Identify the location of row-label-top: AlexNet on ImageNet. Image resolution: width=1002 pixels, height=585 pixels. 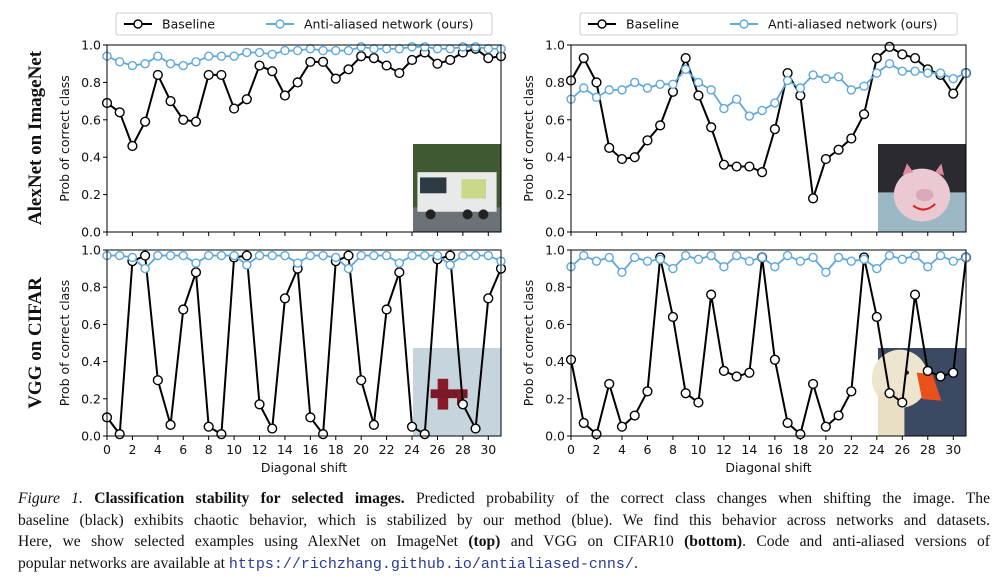
(35, 137).